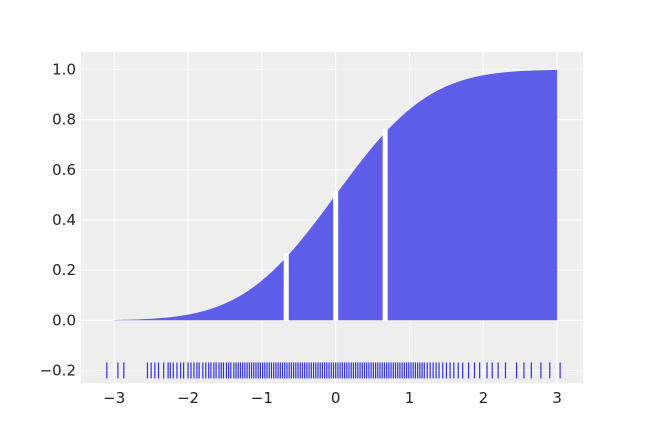  What do you see at coordinates (64, 220) in the screenshot?
I see `y-tick-label: 0.4` at bounding box center [64, 220].